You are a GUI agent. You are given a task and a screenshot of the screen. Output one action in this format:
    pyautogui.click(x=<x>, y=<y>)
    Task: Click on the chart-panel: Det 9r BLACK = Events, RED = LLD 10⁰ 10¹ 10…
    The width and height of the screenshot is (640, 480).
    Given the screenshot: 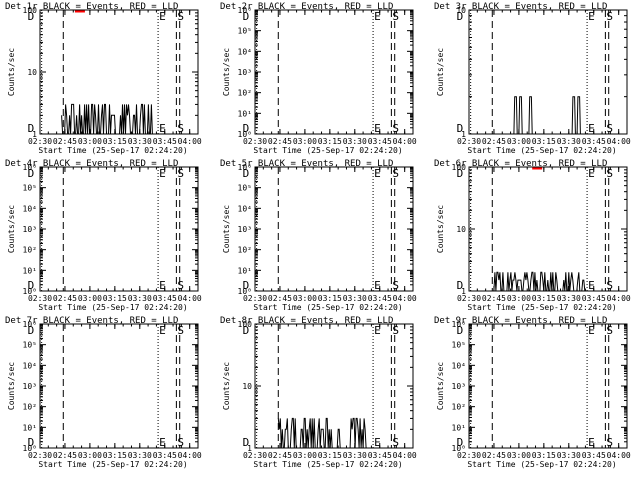 What is the action you would take?
    pyautogui.click(x=532, y=392)
    